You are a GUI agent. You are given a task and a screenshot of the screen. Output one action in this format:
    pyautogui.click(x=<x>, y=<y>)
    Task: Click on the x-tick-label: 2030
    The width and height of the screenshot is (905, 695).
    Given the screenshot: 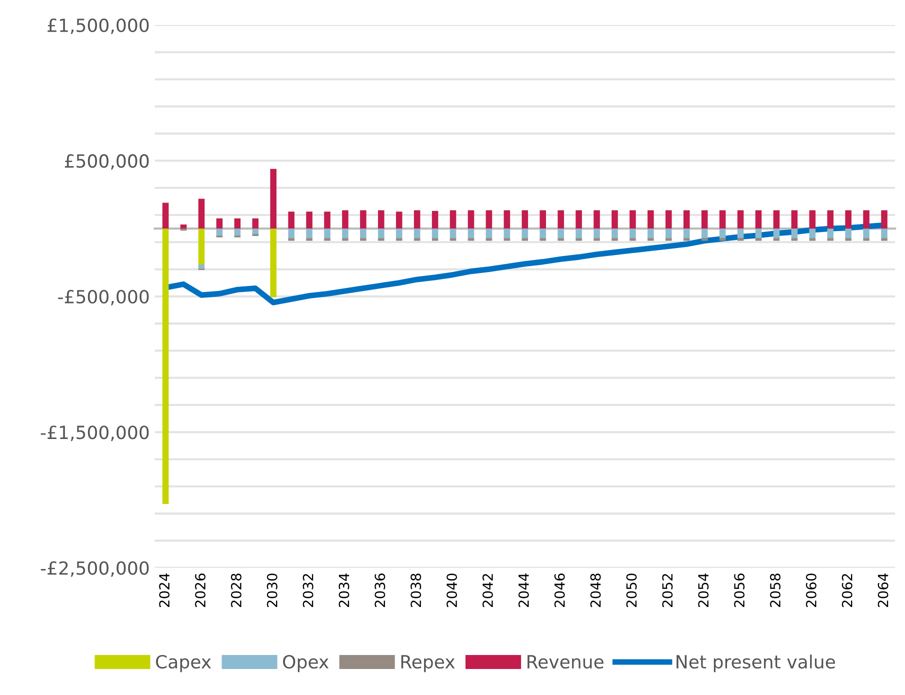 What is the action you would take?
    pyautogui.click(x=272, y=591)
    